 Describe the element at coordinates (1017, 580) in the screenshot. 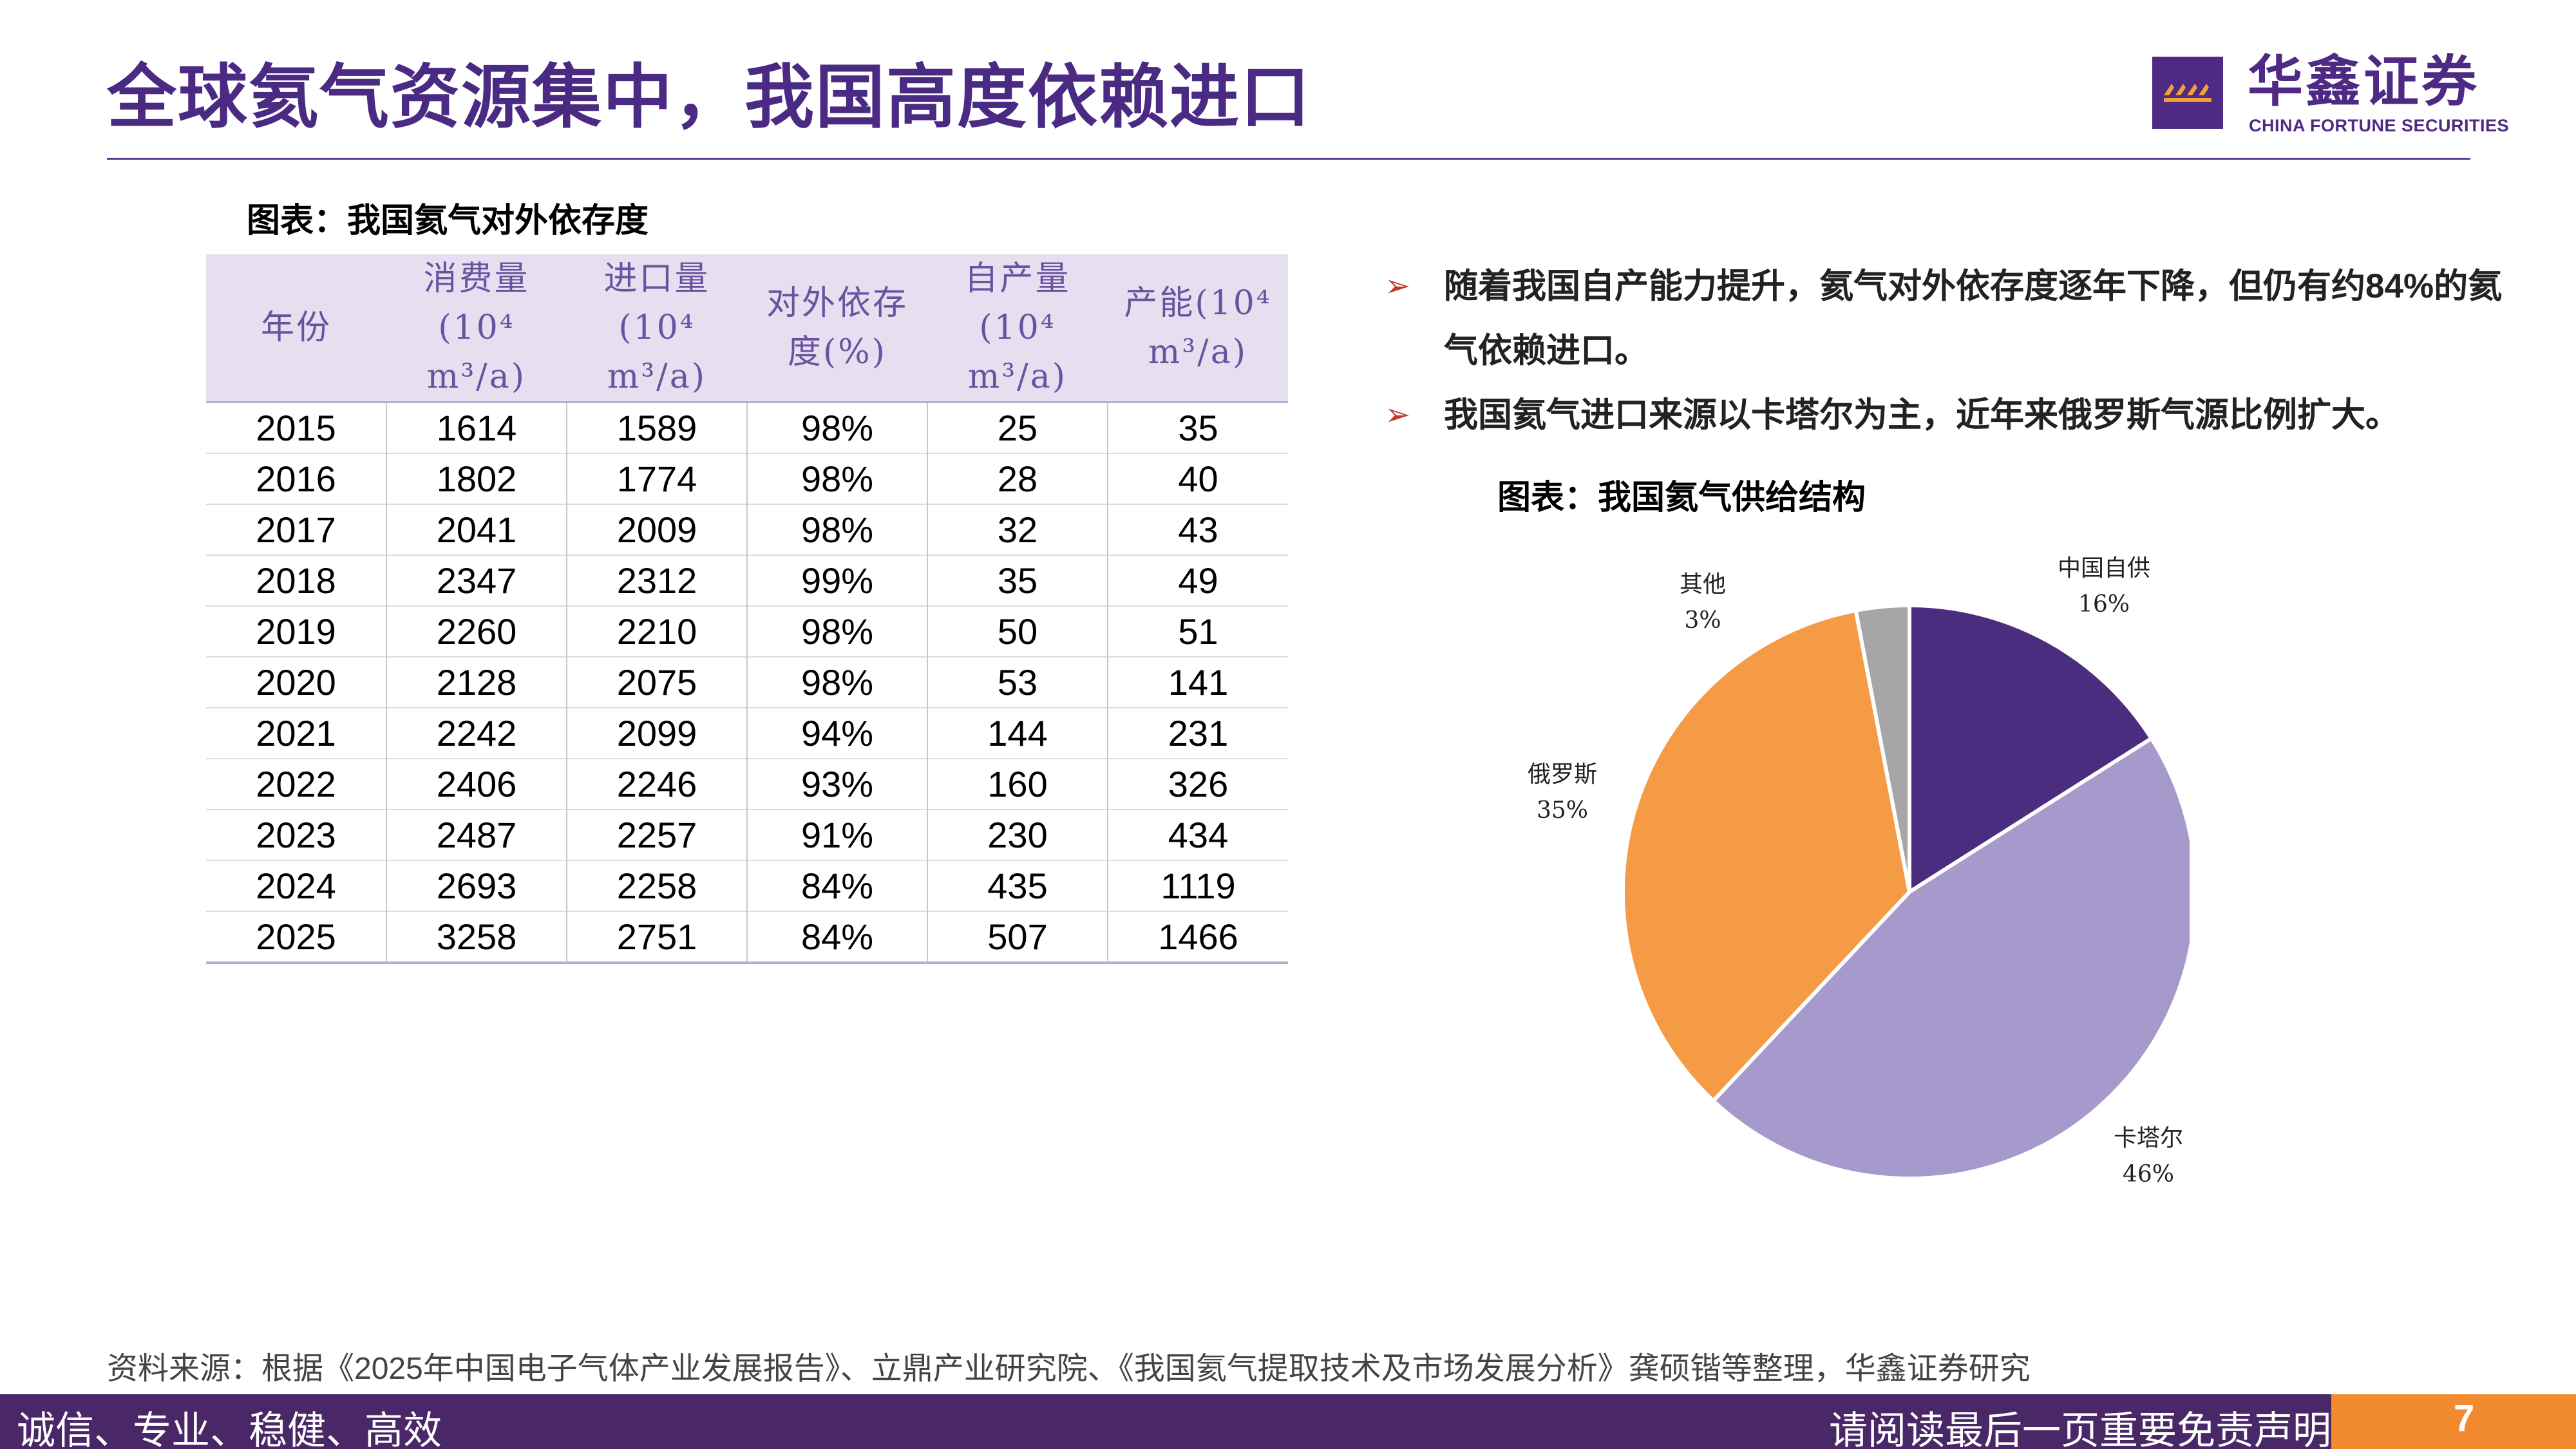

I see `table-cell: 35` at that location.